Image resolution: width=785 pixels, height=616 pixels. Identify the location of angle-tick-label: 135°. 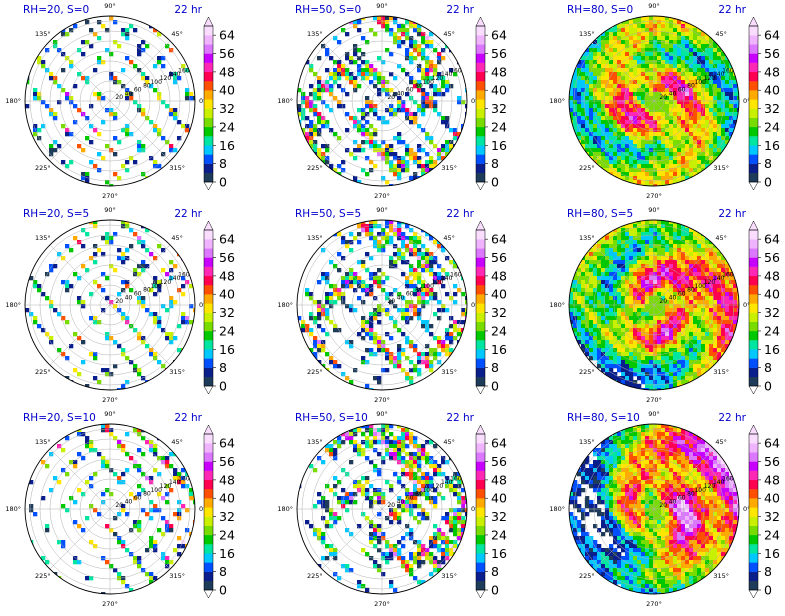
(43, 34).